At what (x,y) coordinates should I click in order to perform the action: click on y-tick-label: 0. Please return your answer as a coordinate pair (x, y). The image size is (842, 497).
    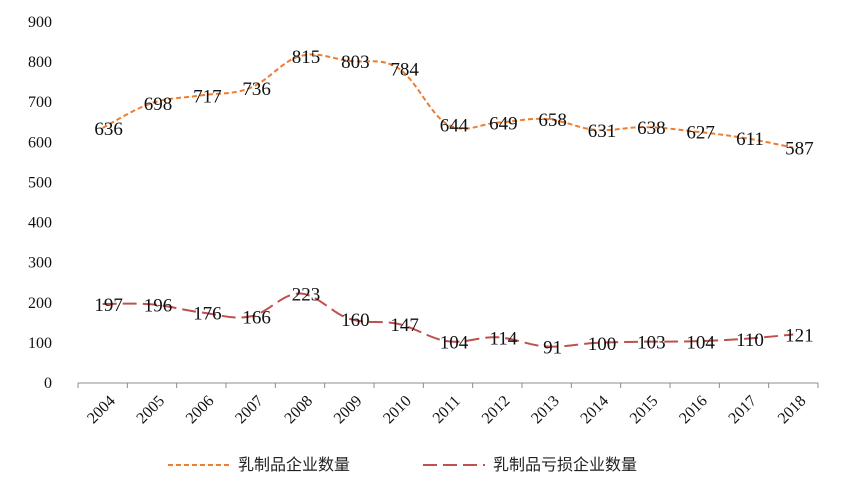
    Looking at the image, I should click on (48, 383).